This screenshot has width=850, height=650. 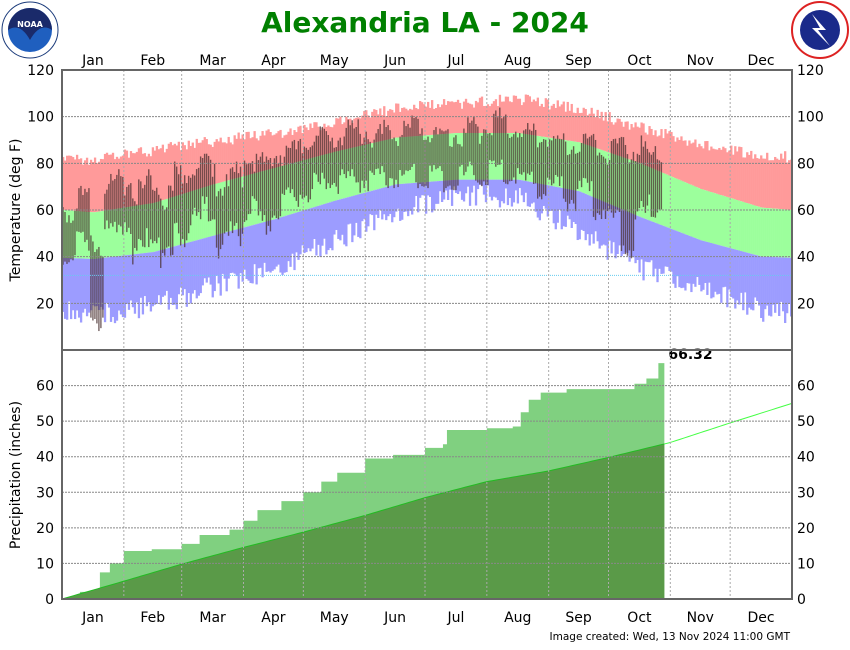 I want to click on month-label-bottom: Jan, so click(x=92, y=618).